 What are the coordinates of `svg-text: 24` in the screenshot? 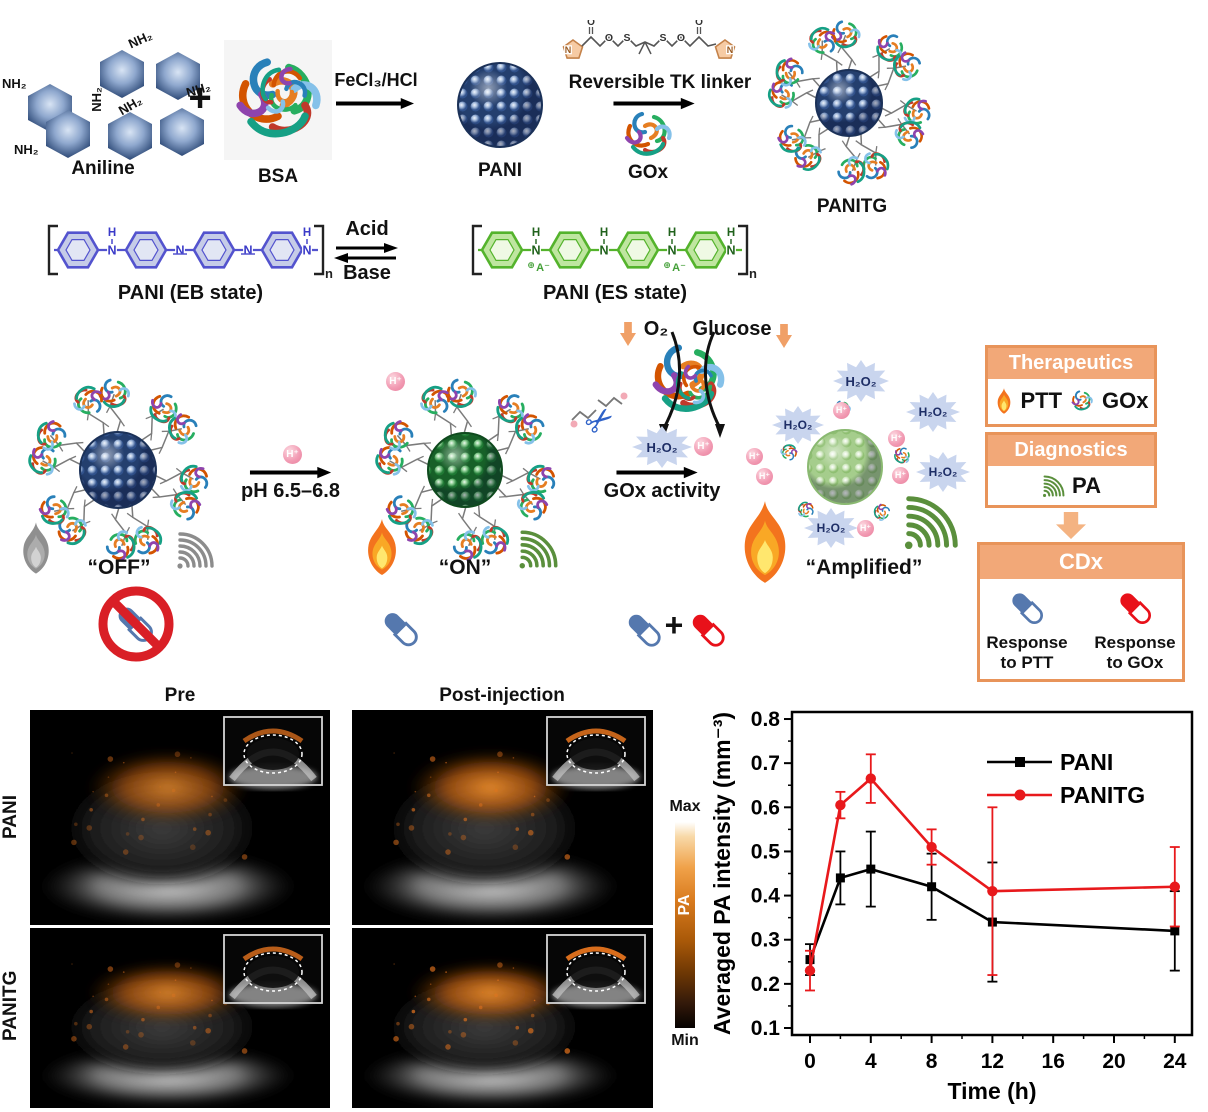 It's located at (1175, 1061).